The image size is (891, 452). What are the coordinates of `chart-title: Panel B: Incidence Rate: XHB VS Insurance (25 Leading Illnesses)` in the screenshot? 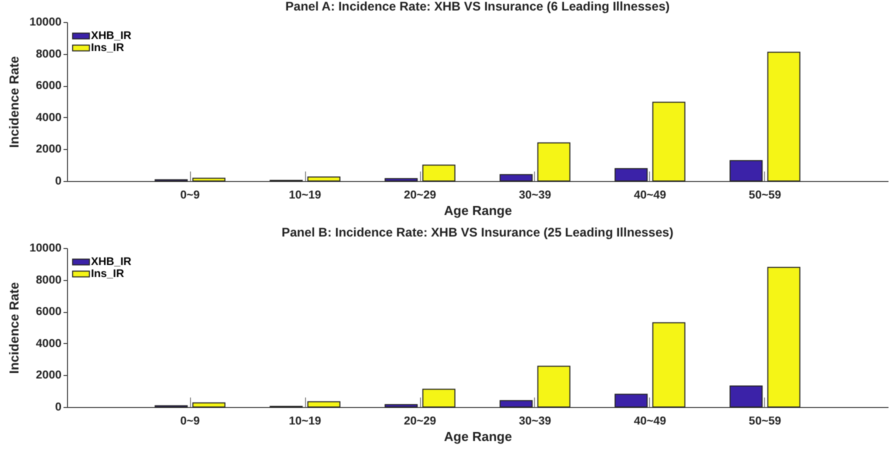 It's located at (478, 233).